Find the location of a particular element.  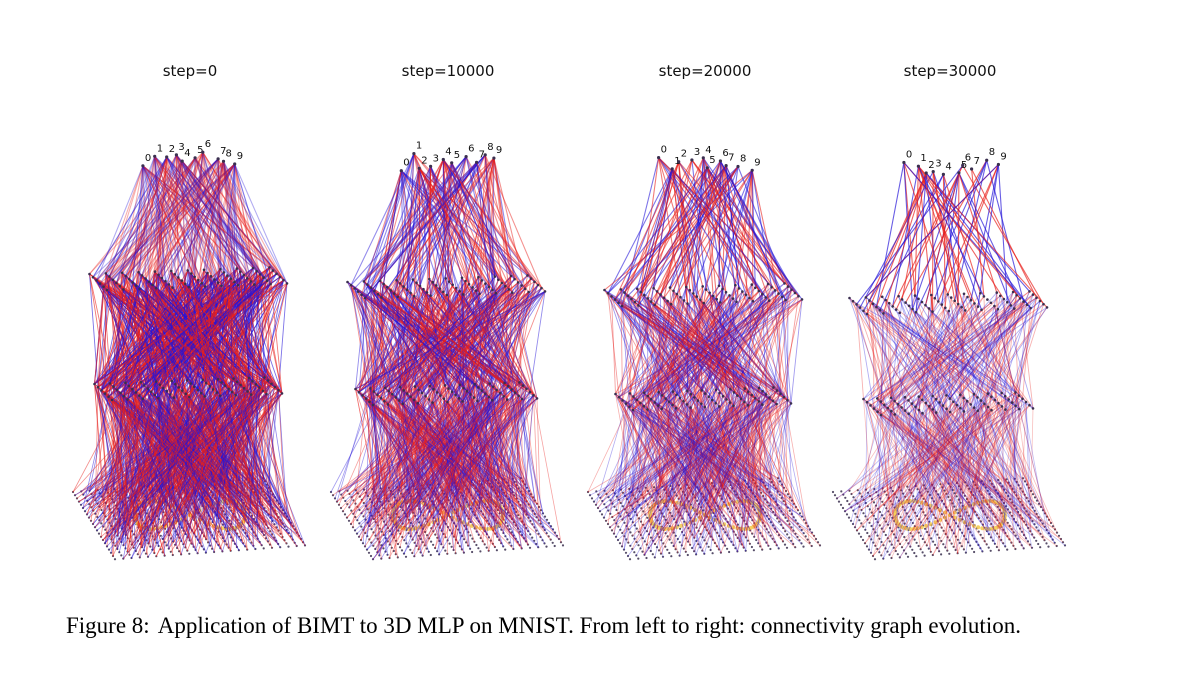

panel-title: step=20000 is located at coordinates (705, 71).